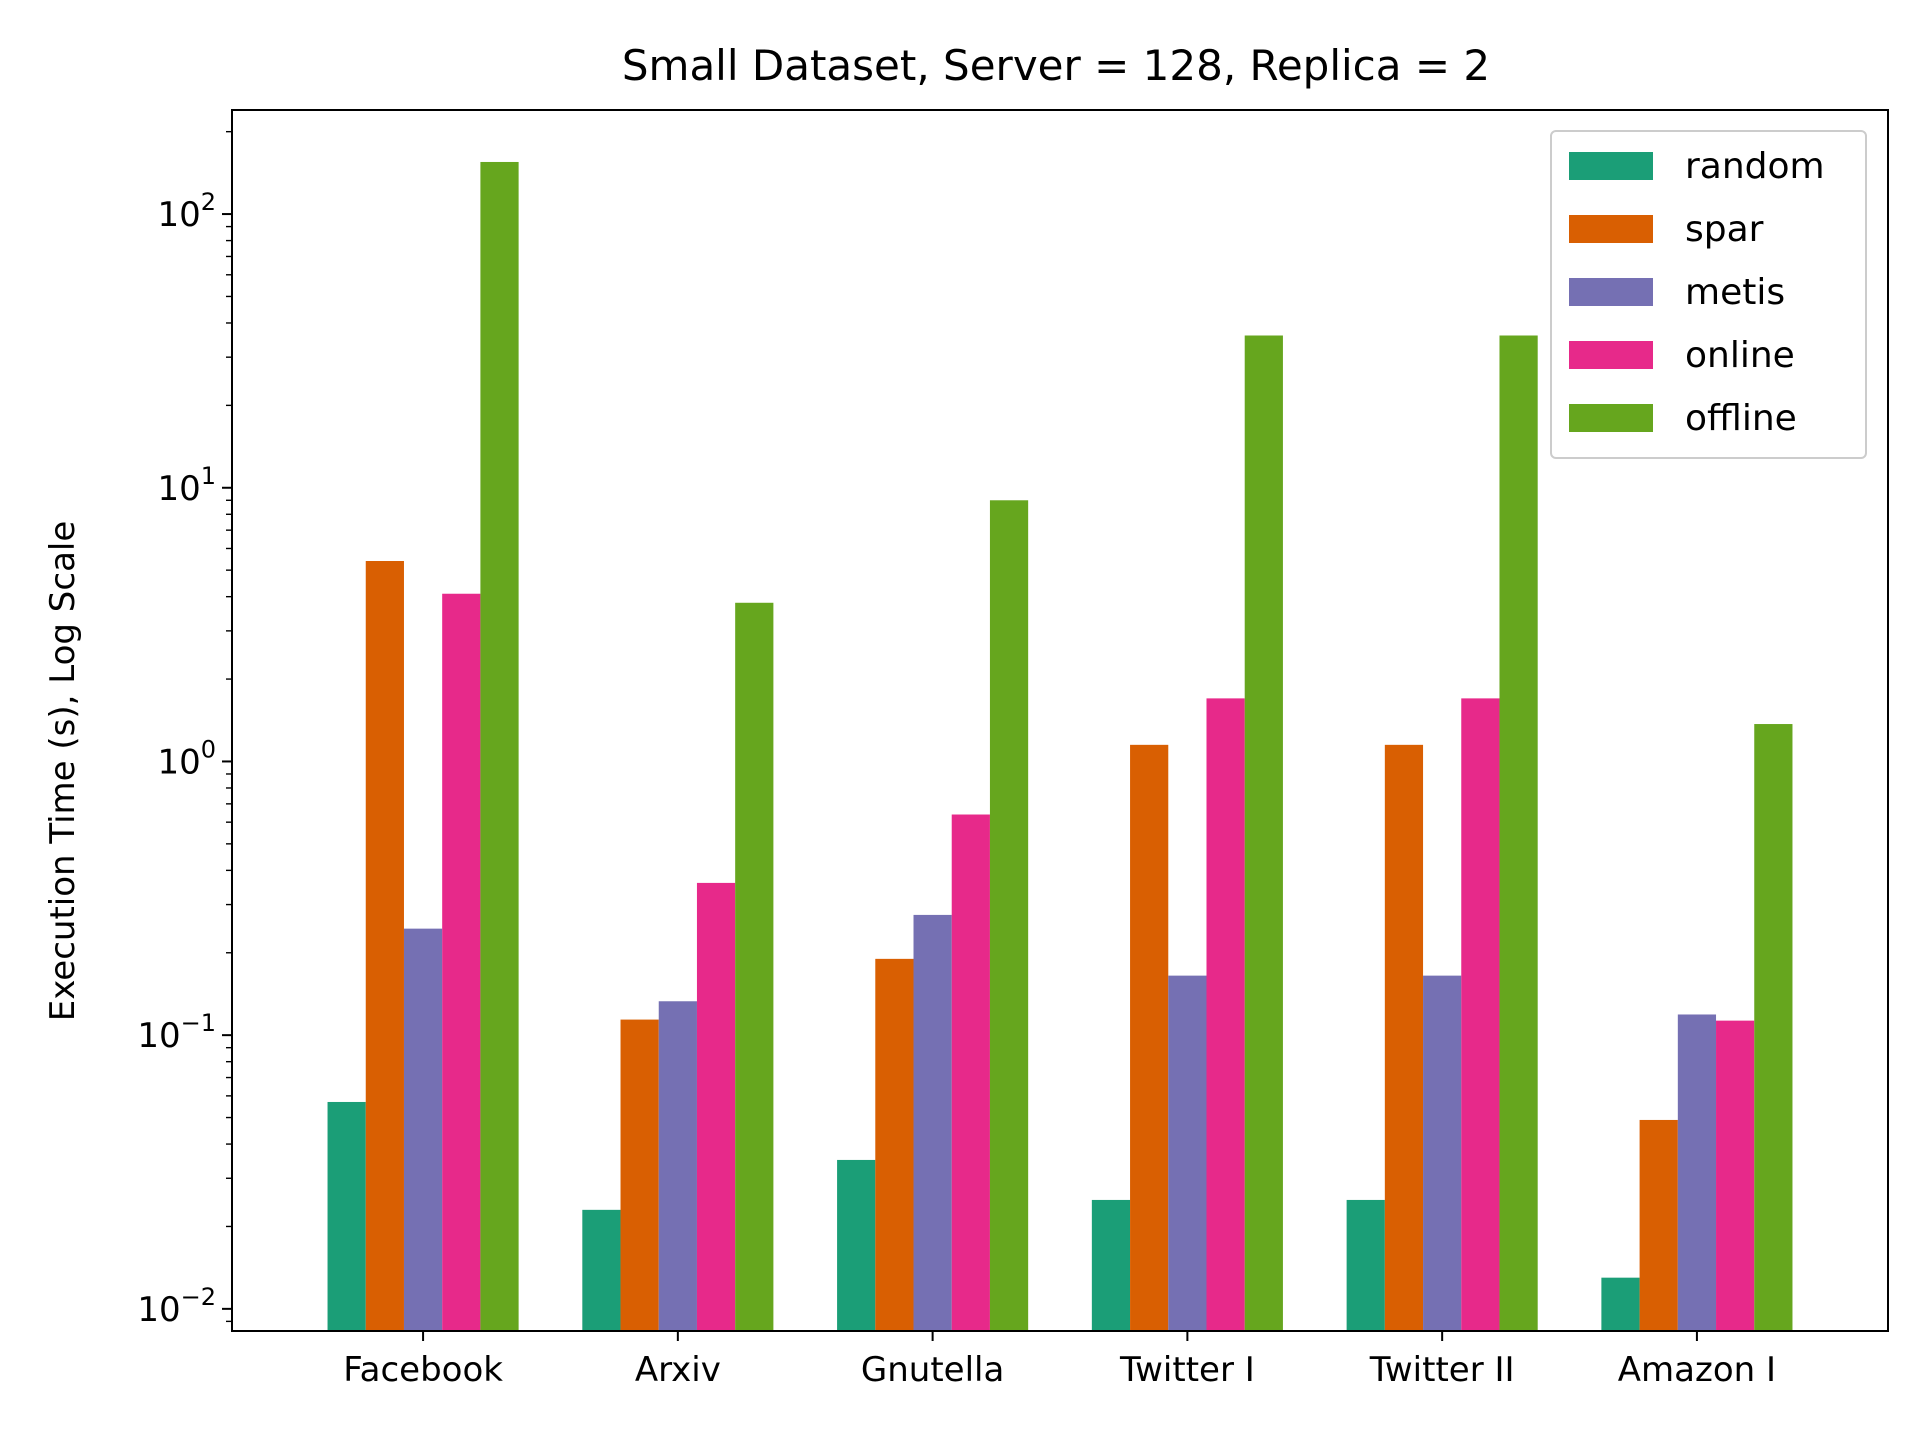 Image resolution: width=1920 pixels, height=1440 pixels. I want to click on bar-metis-twitter-i, so click(1187, 1153).